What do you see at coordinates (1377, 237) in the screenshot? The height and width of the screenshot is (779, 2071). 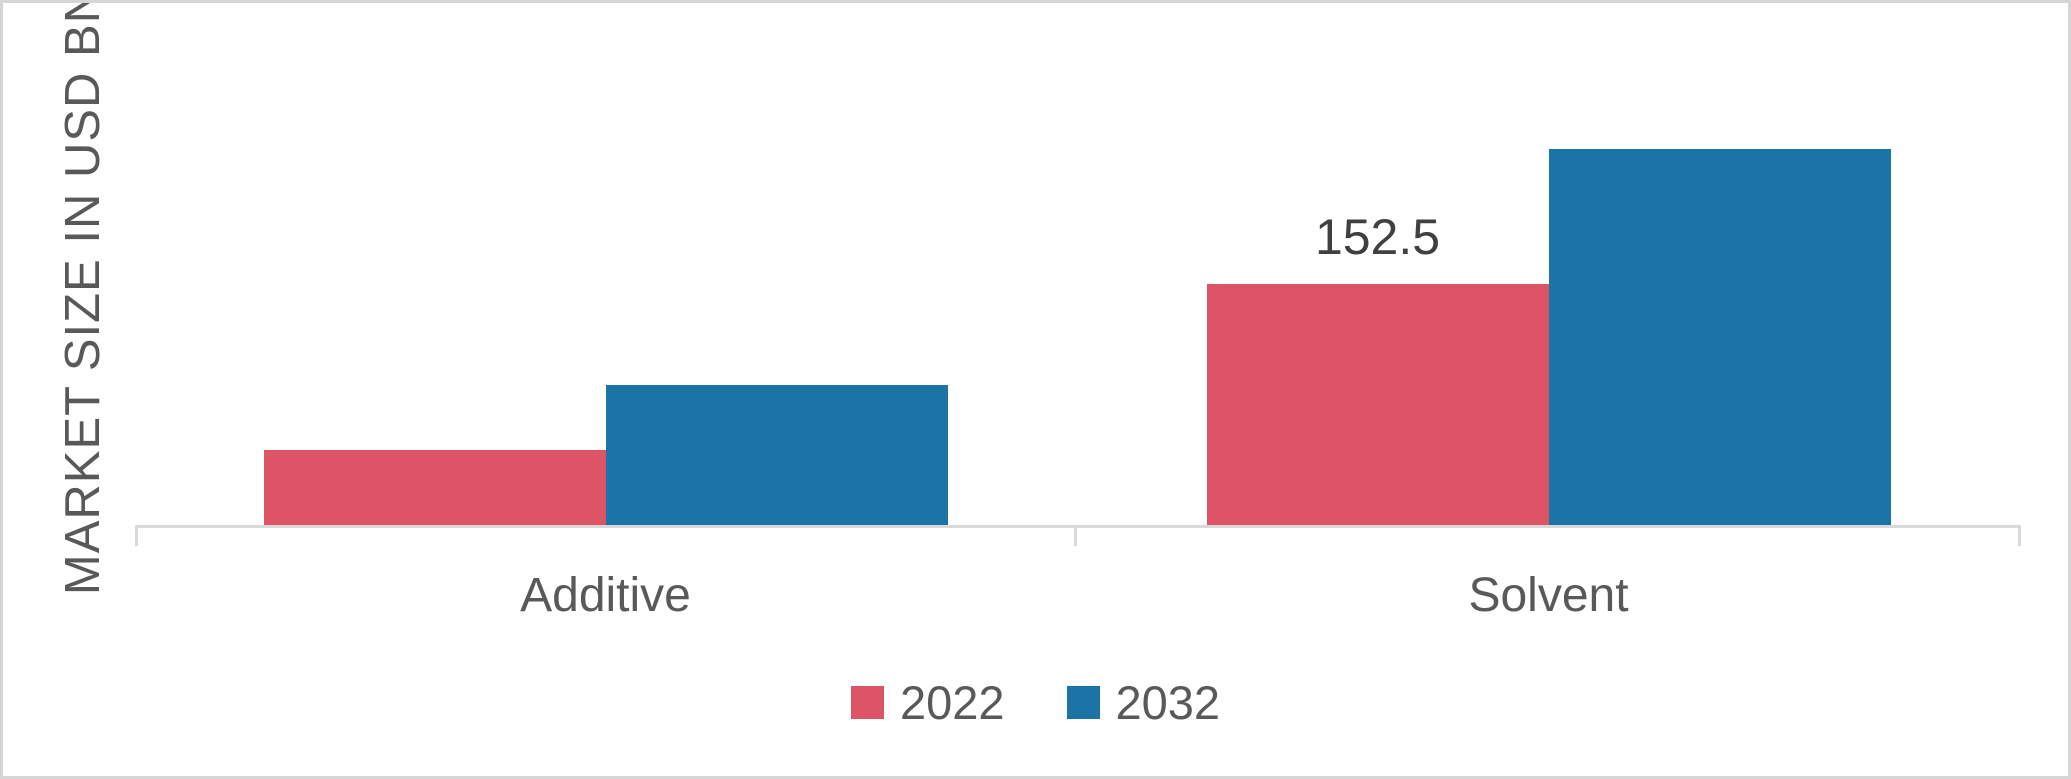 I see `bar-data-label: 152.5` at bounding box center [1377, 237].